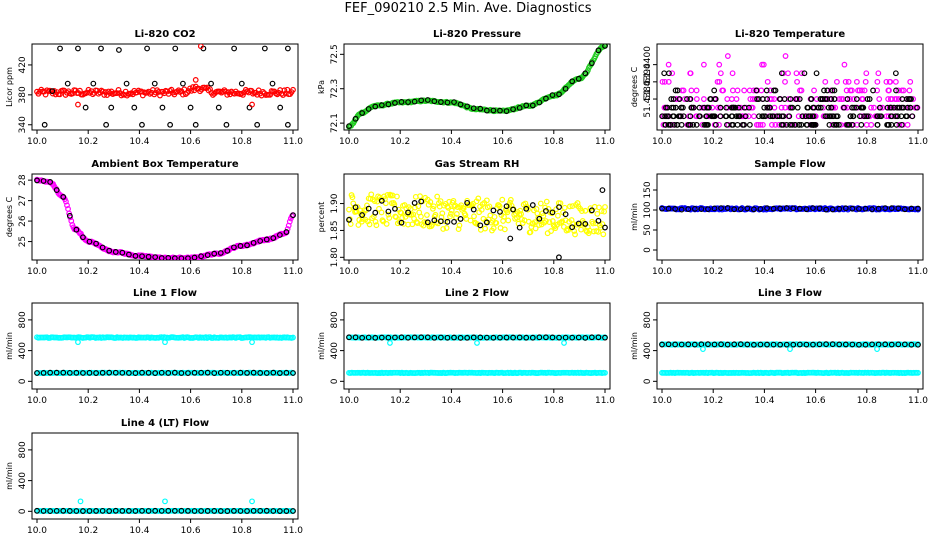 This screenshot has height=540, width=936. I want to click on x-tick-label: 10.2, so click(400, 142).